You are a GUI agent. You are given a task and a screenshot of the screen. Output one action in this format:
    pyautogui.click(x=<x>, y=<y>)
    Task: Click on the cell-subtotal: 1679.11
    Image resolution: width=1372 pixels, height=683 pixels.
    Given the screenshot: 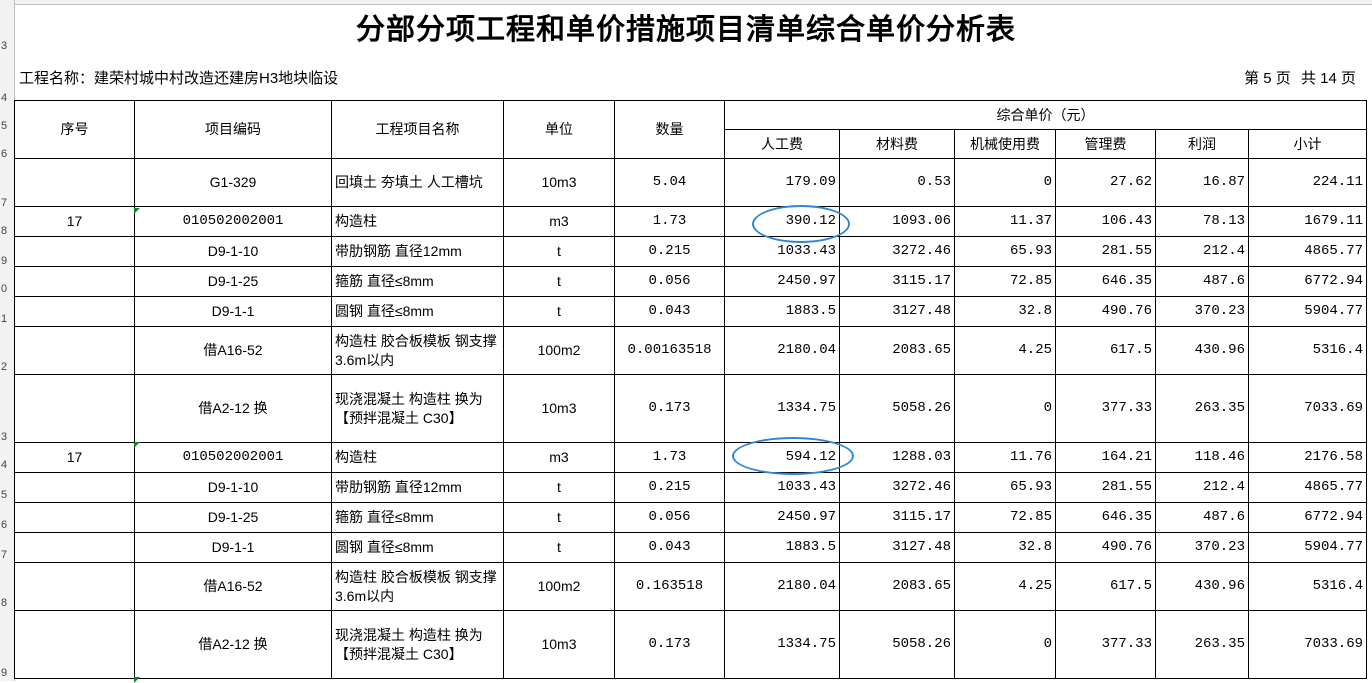 What is the action you would take?
    pyautogui.click(x=1307, y=221)
    